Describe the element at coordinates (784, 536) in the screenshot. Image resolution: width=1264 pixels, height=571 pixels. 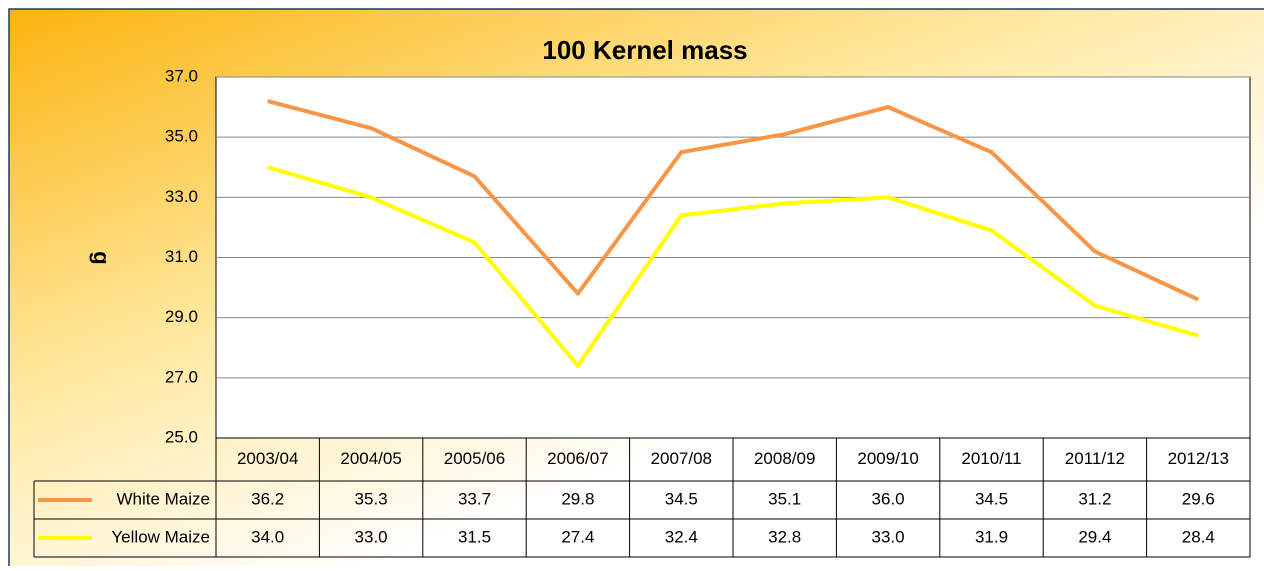
I see `table-value: 32.8` at that location.